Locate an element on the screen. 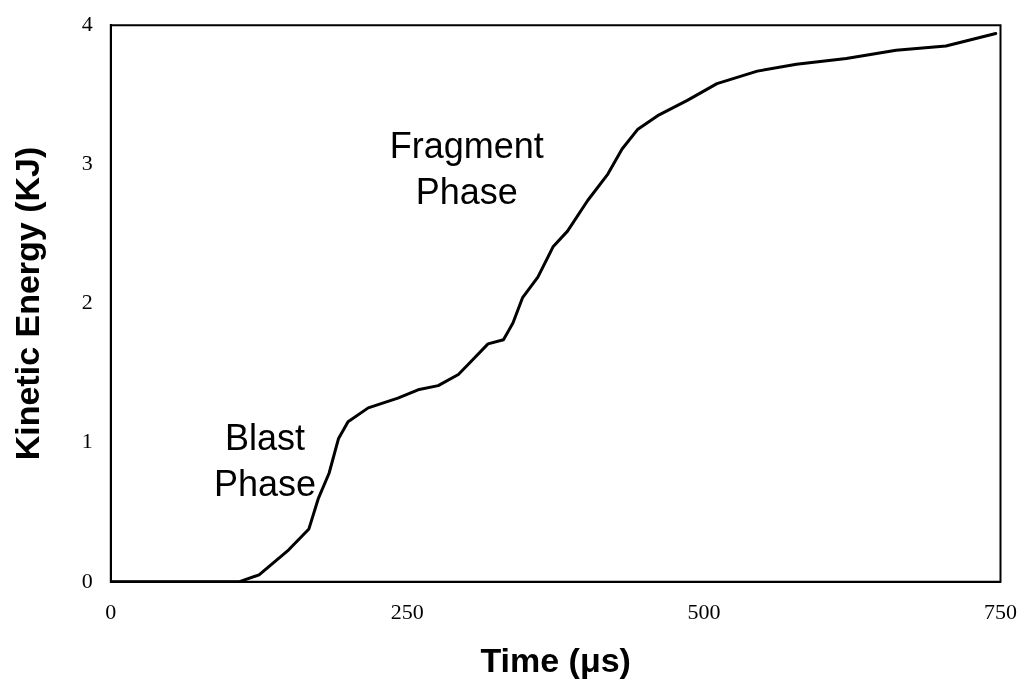 This screenshot has height=692, width=1029. y-tick-label: 3 is located at coordinates (87, 163).